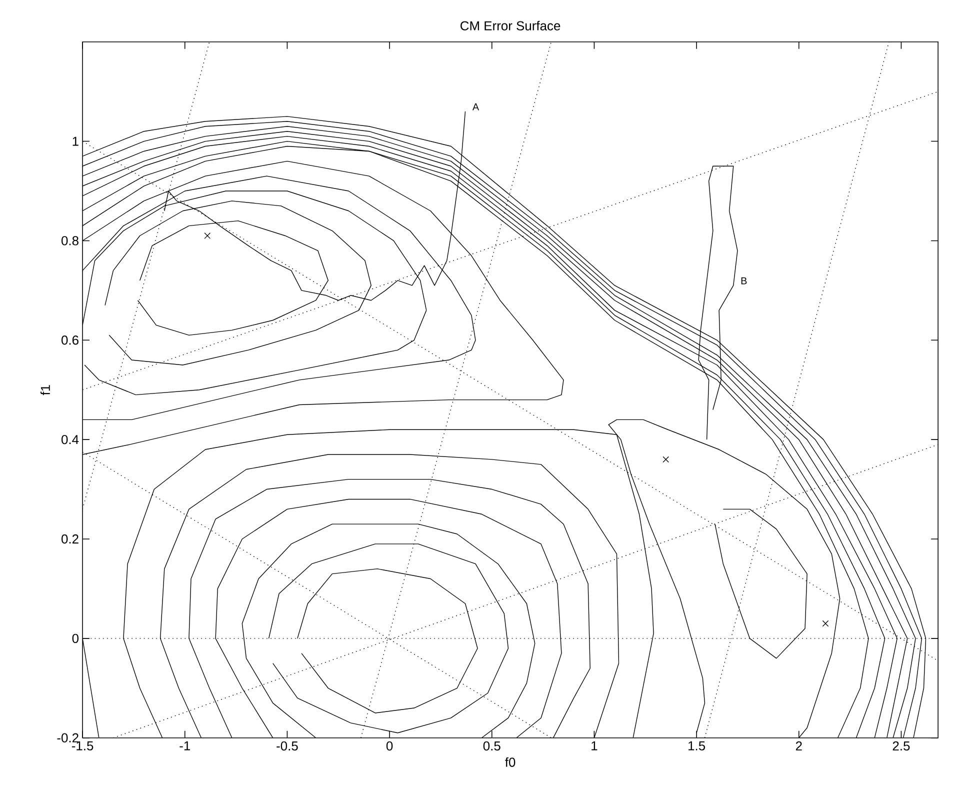 This screenshot has width=954, height=787. I want to click on y-tick-label: 0.8, so click(70, 241).